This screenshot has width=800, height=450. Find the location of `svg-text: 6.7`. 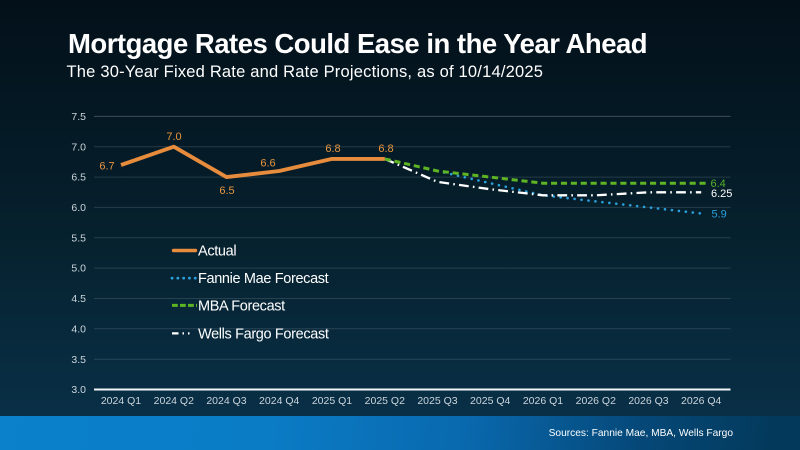

svg-text: 6.7 is located at coordinates (106, 166).